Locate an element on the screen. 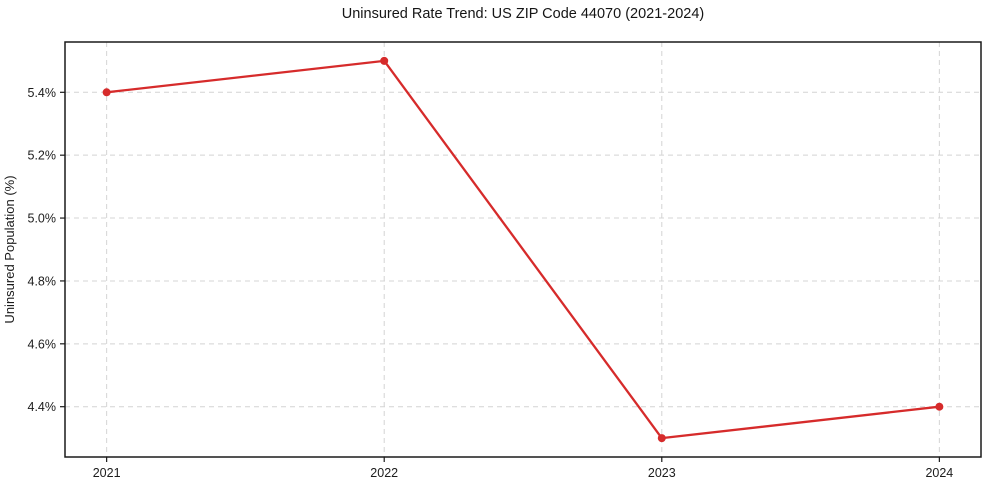 Image resolution: width=989 pixels, height=490 pixels. x-tick-label: 2022 is located at coordinates (384, 473).